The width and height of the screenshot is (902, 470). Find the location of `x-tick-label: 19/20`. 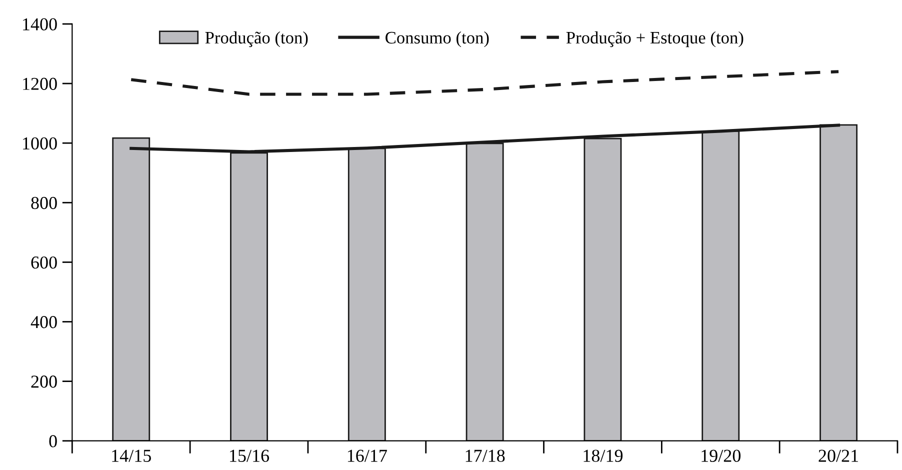

x-tick-label: 19/20 is located at coordinates (721, 456).